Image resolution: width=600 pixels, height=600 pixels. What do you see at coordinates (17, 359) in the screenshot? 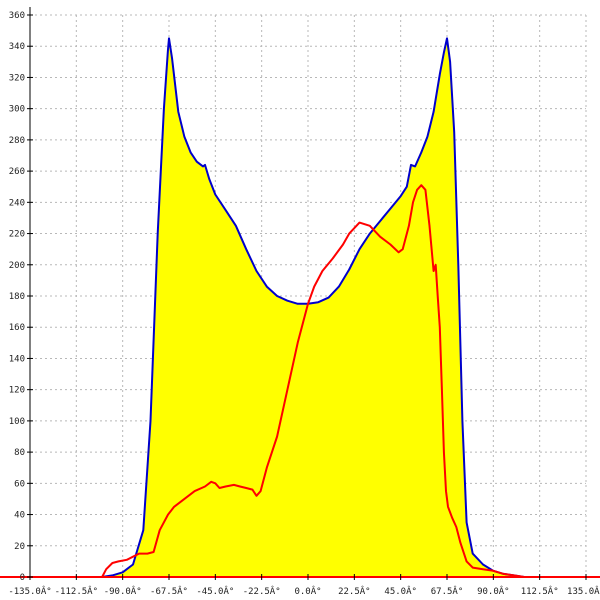
I see `y-tick-label: 140` at bounding box center [17, 359].